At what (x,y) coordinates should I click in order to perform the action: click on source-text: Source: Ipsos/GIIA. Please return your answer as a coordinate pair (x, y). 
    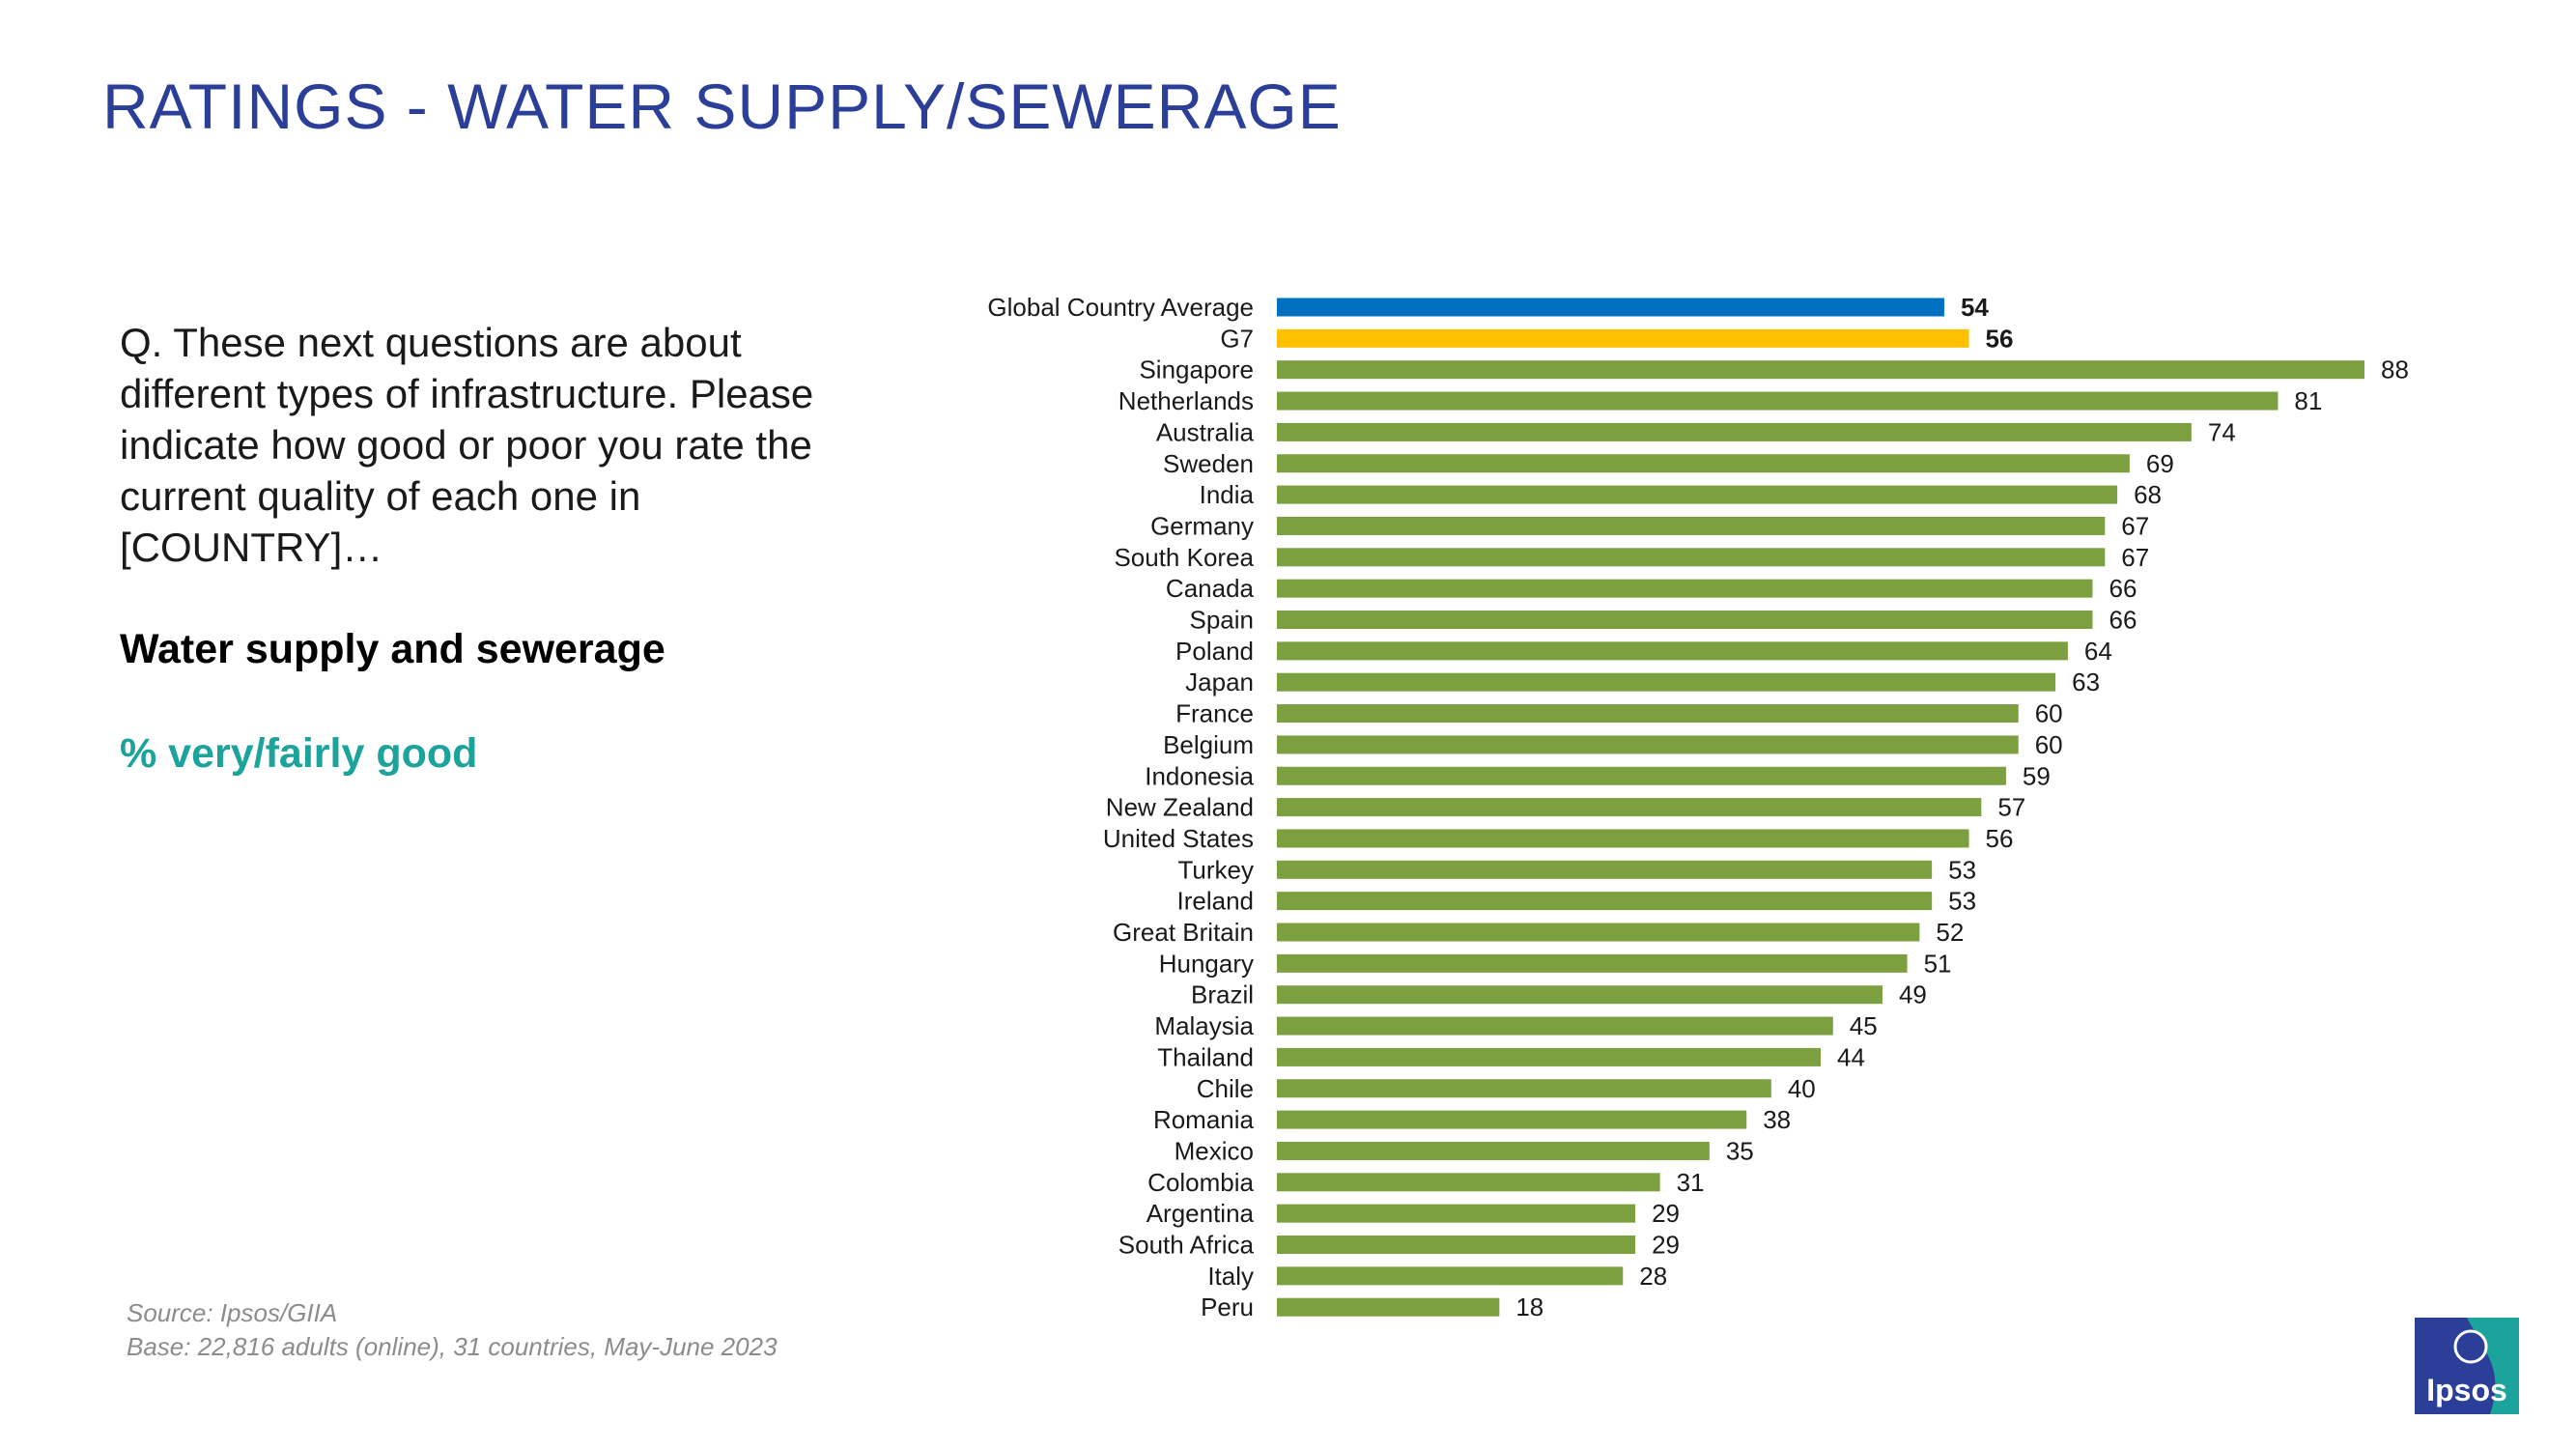
    Looking at the image, I should click on (232, 1312).